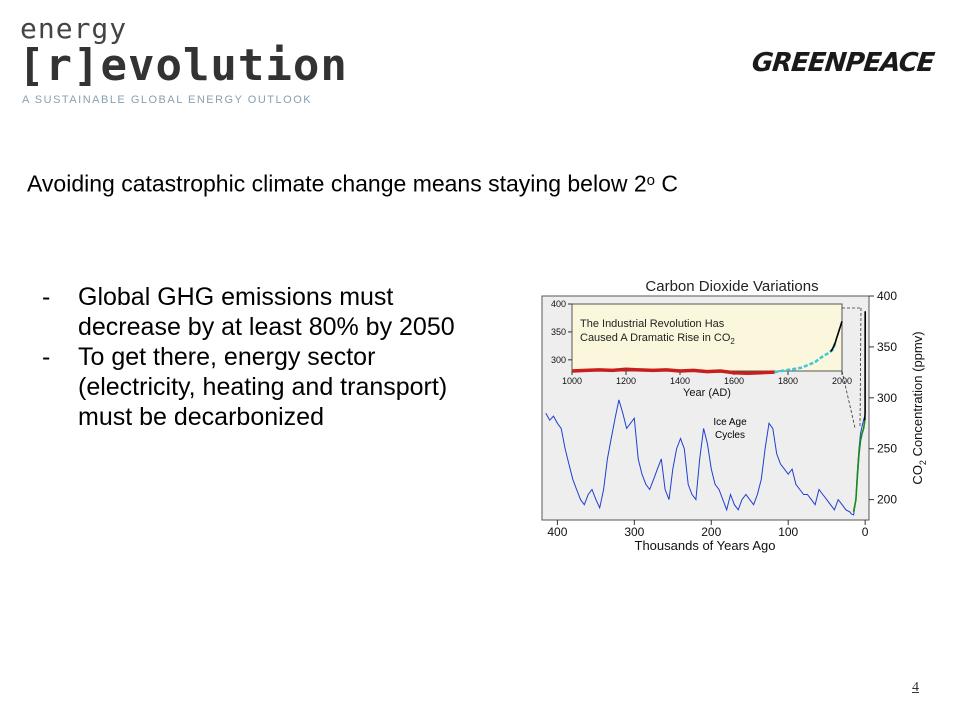 This screenshot has width=960, height=720. What do you see at coordinates (917, 475) in the screenshot?
I see `y-axis-label-co: CO` at bounding box center [917, 475].